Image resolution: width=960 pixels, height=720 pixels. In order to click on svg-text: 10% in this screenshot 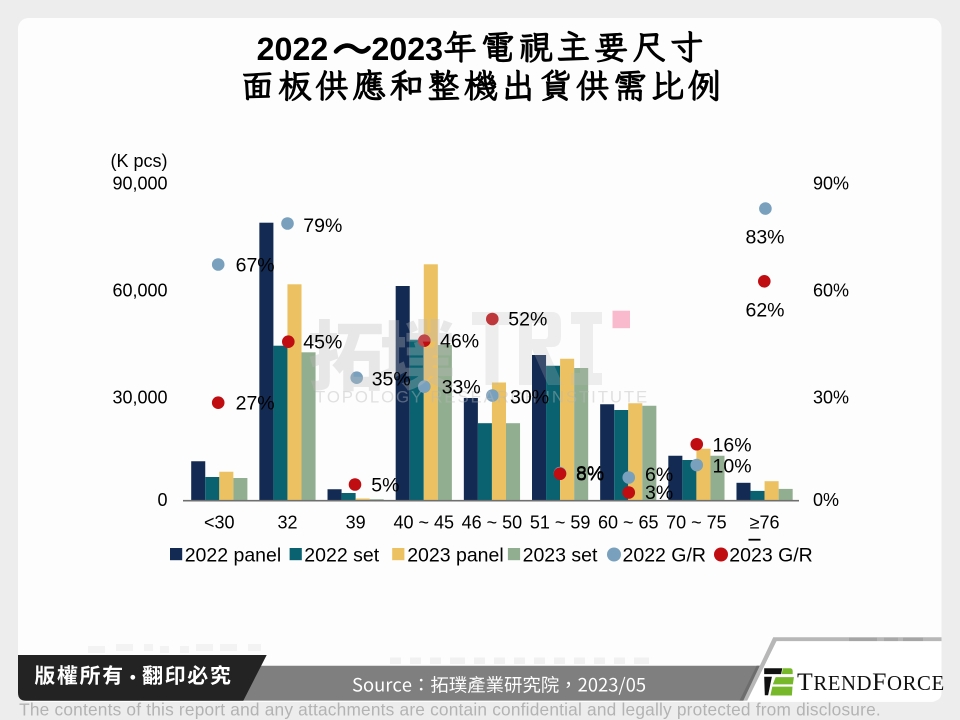, I will do `click(732, 467)`.